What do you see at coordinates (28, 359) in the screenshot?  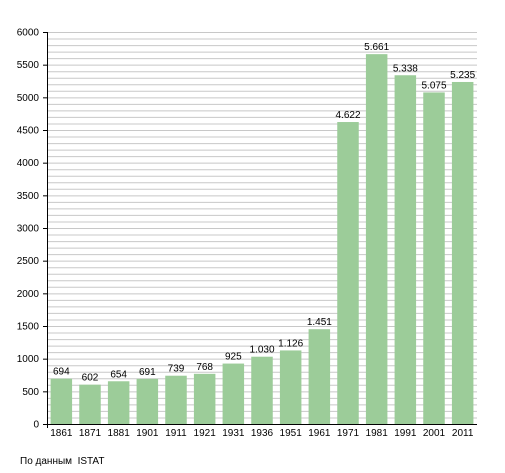 I see `y-tick-label: 1000` at bounding box center [28, 359].